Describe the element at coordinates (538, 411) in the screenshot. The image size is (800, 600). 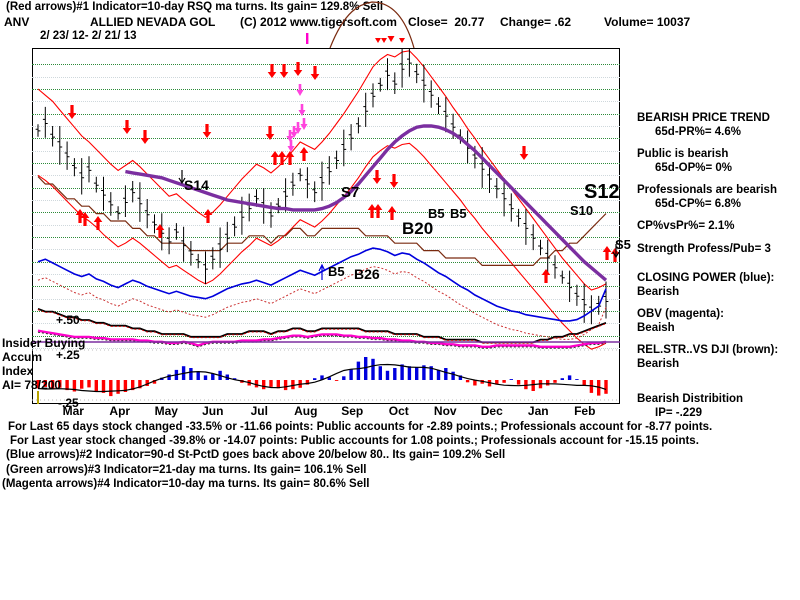
I see `month-label-jan: Jan` at that location.